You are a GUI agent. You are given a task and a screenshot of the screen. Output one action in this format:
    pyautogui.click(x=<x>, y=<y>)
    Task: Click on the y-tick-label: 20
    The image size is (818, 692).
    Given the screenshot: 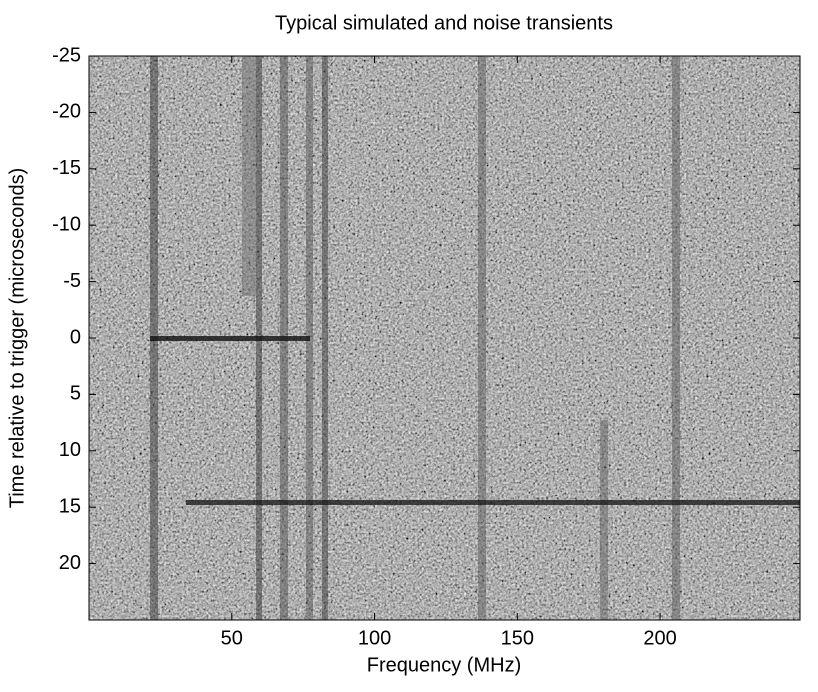 What is the action you would take?
    pyautogui.click(x=70, y=563)
    